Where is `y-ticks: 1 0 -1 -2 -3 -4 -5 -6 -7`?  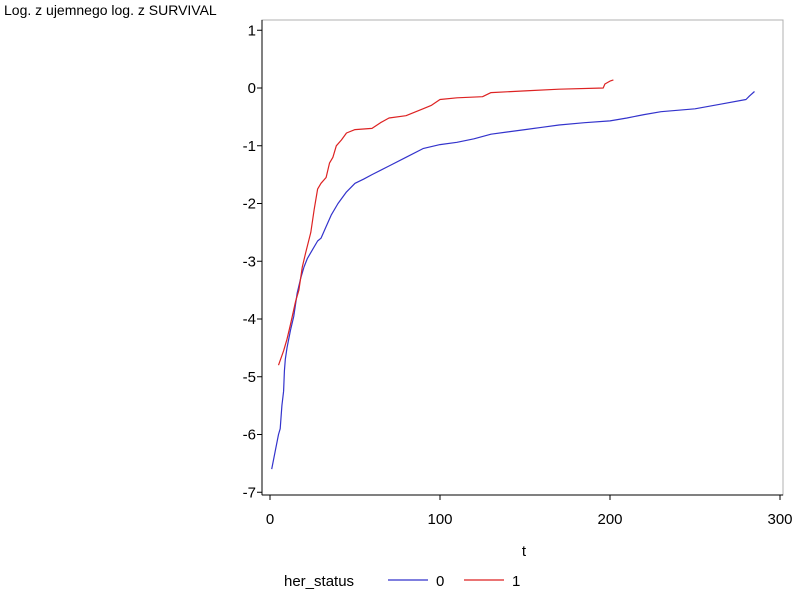
y-ticks: 1 0 -1 -2 -3 -4 -5 -6 -7 is located at coordinates (252, 261).